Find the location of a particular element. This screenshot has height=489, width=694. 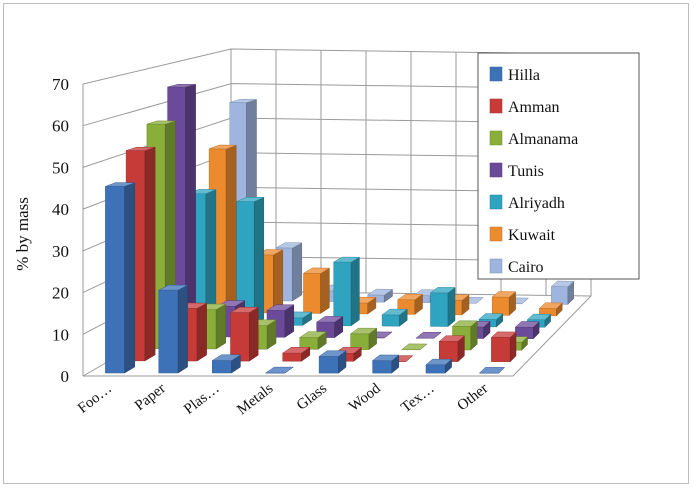

y-tick-label: 30 is located at coordinates (60, 251).